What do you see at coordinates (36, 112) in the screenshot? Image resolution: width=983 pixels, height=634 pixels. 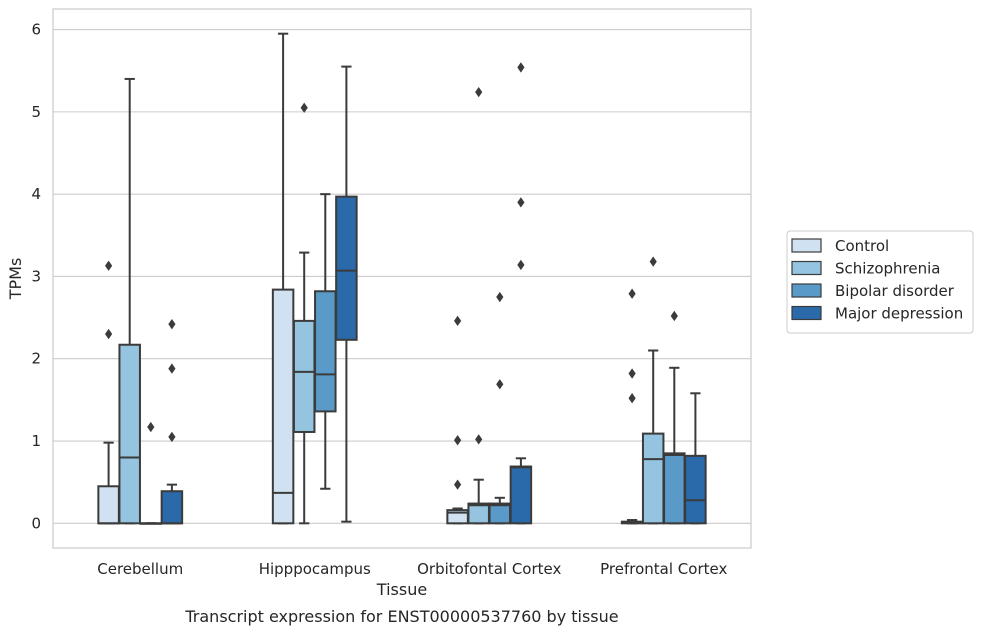 I see `y-tick-label: 5` at bounding box center [36, 112].